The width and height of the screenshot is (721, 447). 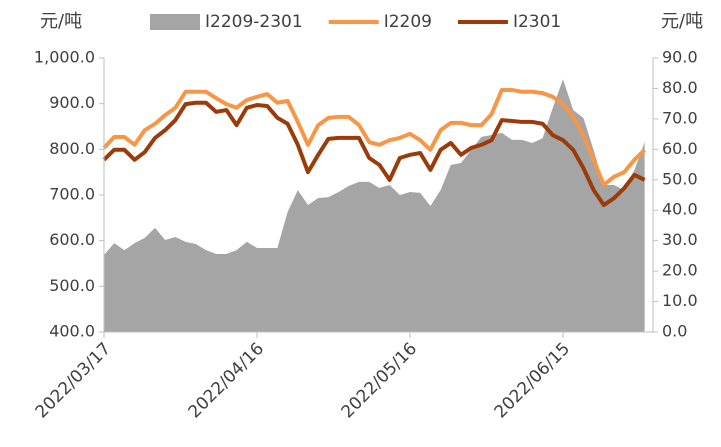 I want to click on y2-tick-label: 80.0, so click(x=680, y=87).